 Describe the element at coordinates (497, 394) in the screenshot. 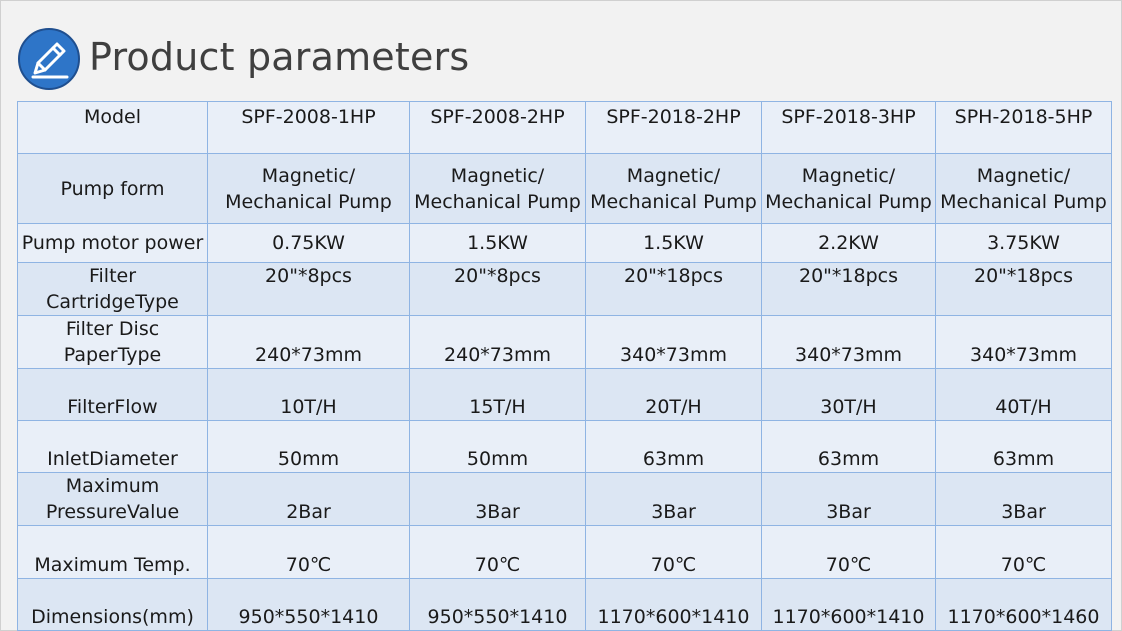

I see `filter-flow-cell: 15T/H` at that location.